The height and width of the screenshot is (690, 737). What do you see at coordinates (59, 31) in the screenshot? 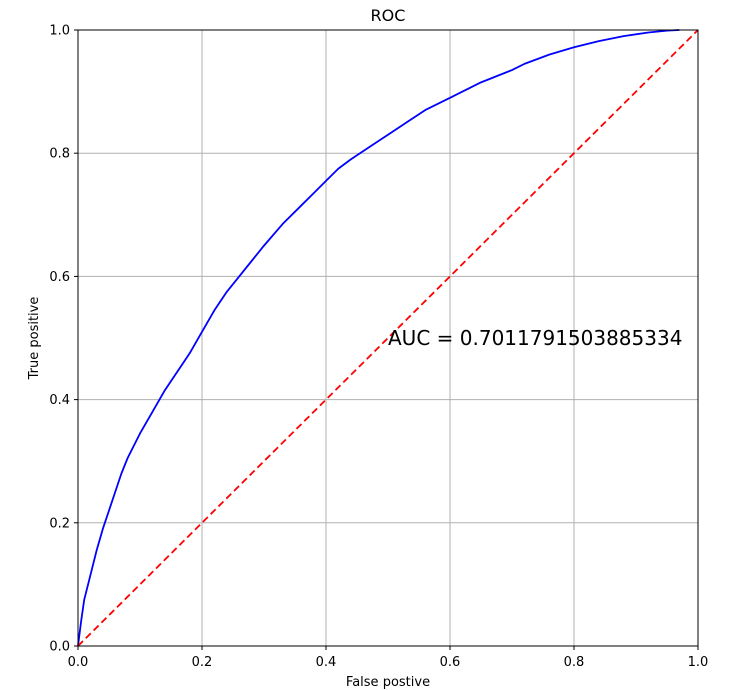
I see `y-tick-label: 1.0` at bounding box center [59, 31].